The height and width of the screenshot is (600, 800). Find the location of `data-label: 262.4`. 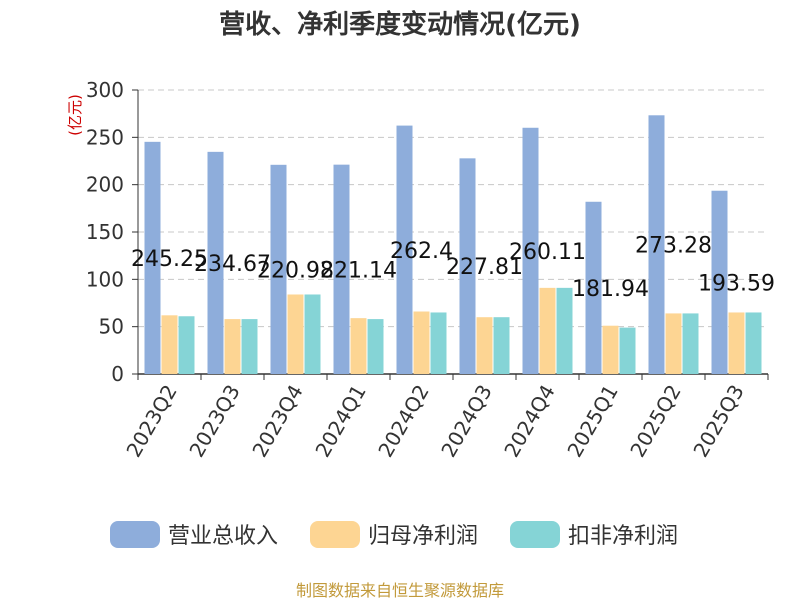

data-label: 262.4 is located at coordinates (421, 251).